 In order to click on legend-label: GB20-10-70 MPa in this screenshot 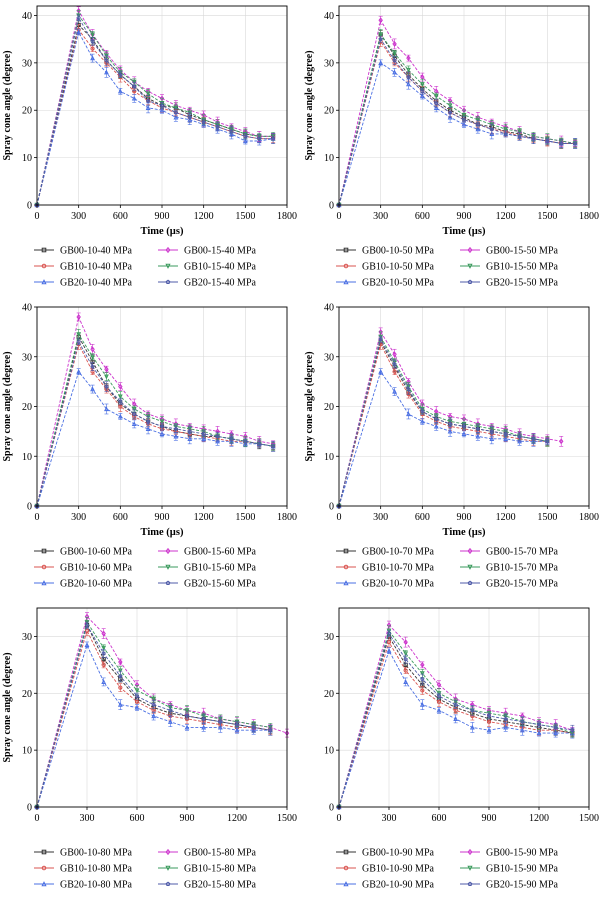, I will do `click(398, 584)`.